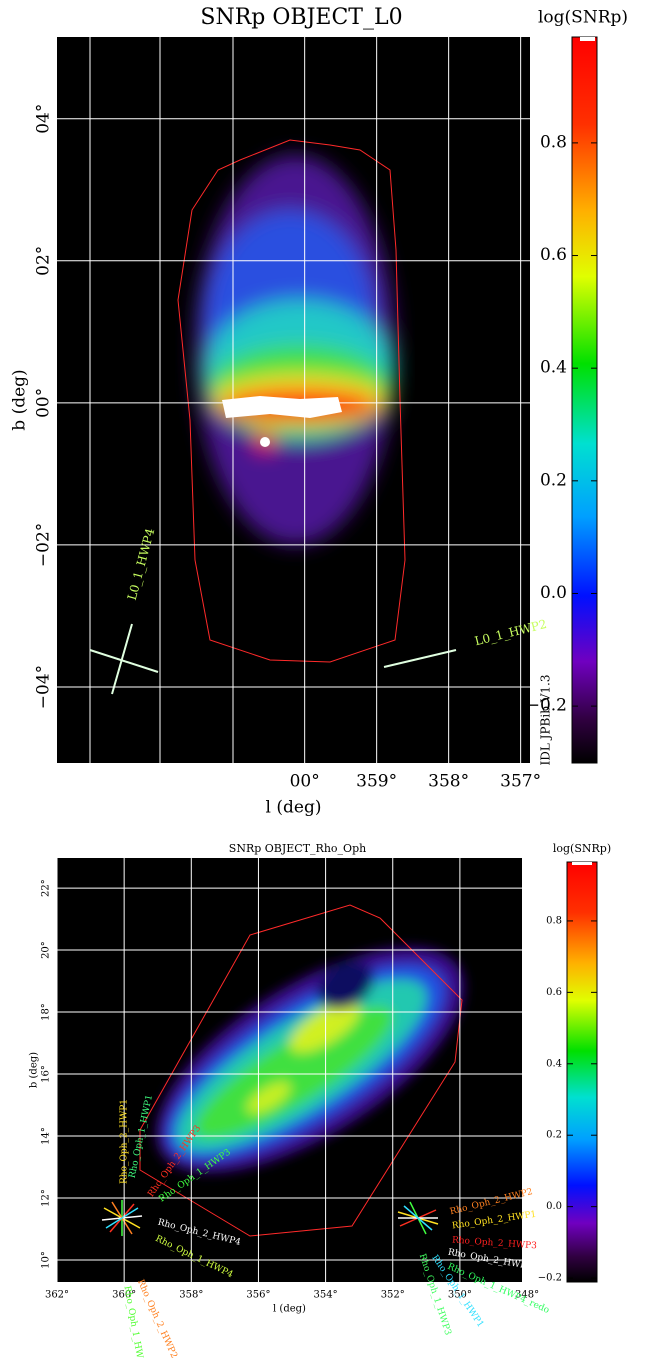 The width and height of the screenshot is (645, 1358). I want to click on y-tick-label: 02°, so click(44, 261).